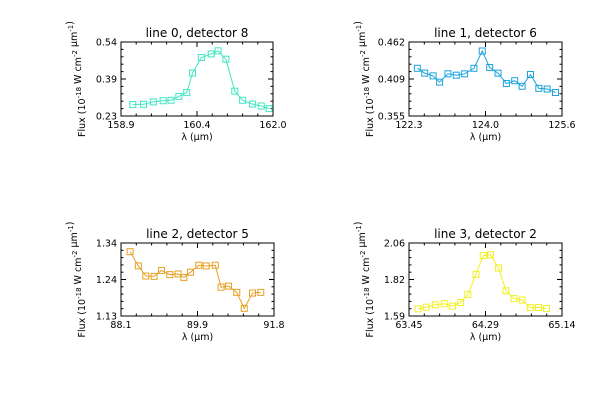 This screenshot has width=600, height=400. What do you see at coordinates (561, 325) in the screenshot?
I see `x-tick-label: 65.14` at bounding box center [561, 325].